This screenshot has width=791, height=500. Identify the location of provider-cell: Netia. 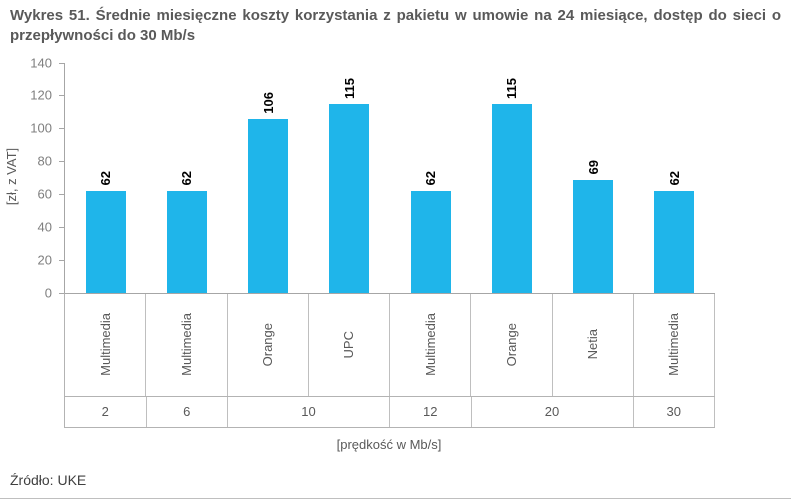
(593, 344).